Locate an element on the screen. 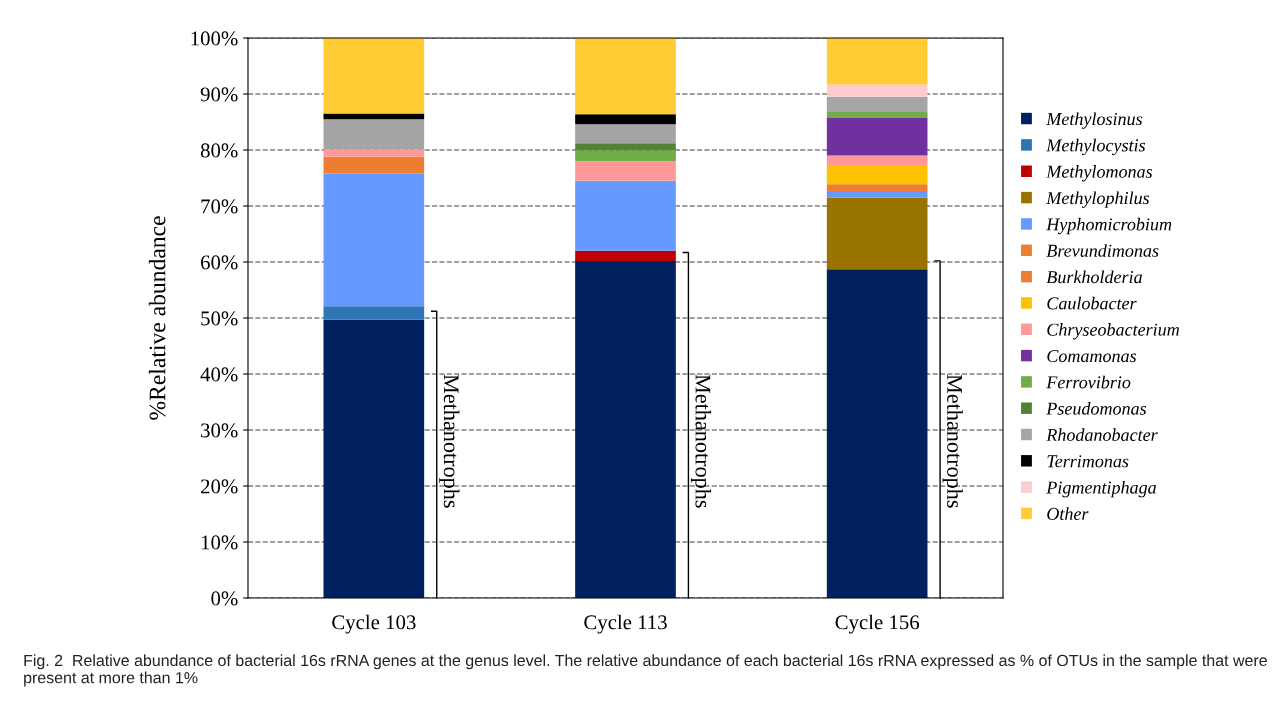 The height and width of the screenshot is (702, 1284). y-tick-label: 60% is located at coordinates (219, 262).